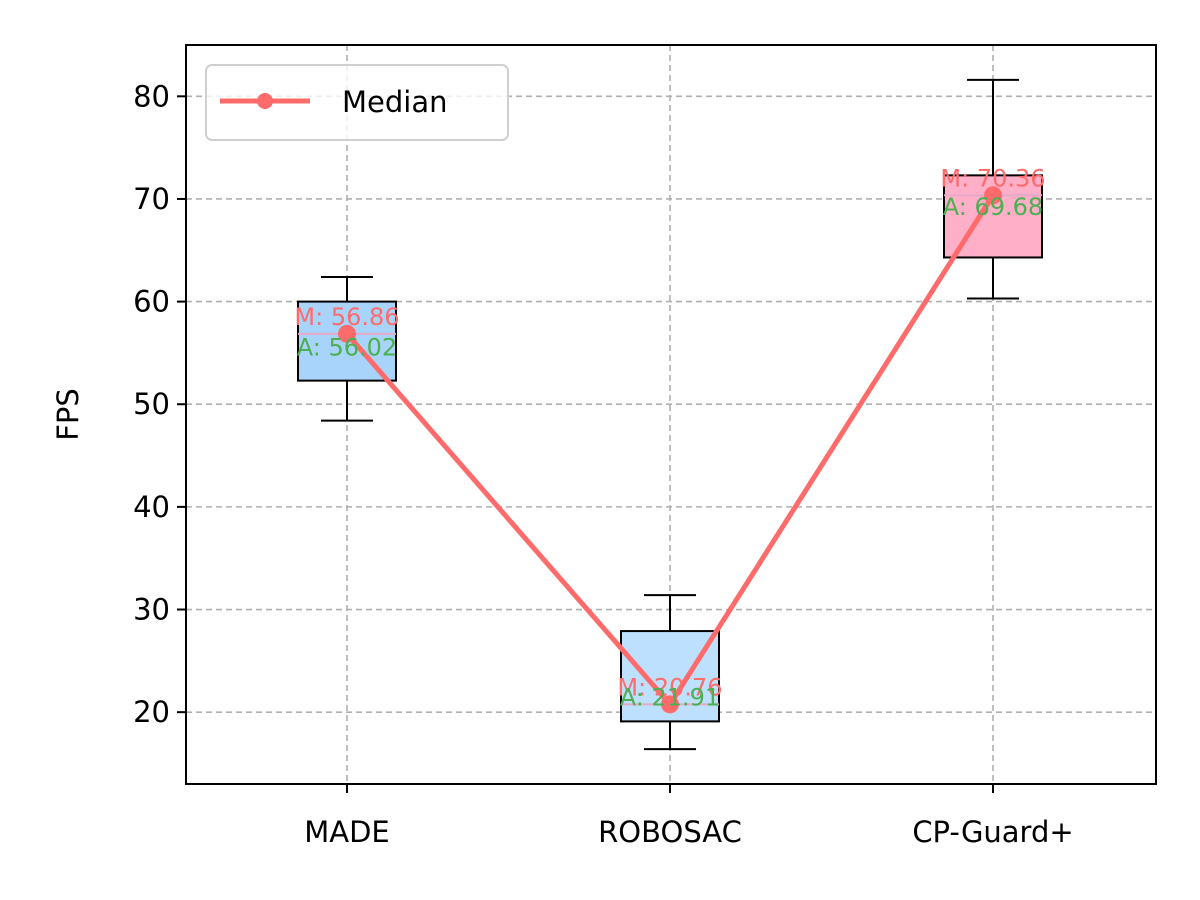  Describe the element at coordinates (346, 317) in the screenshot. I see `median-annotation-0: M: 56.86` at that location.